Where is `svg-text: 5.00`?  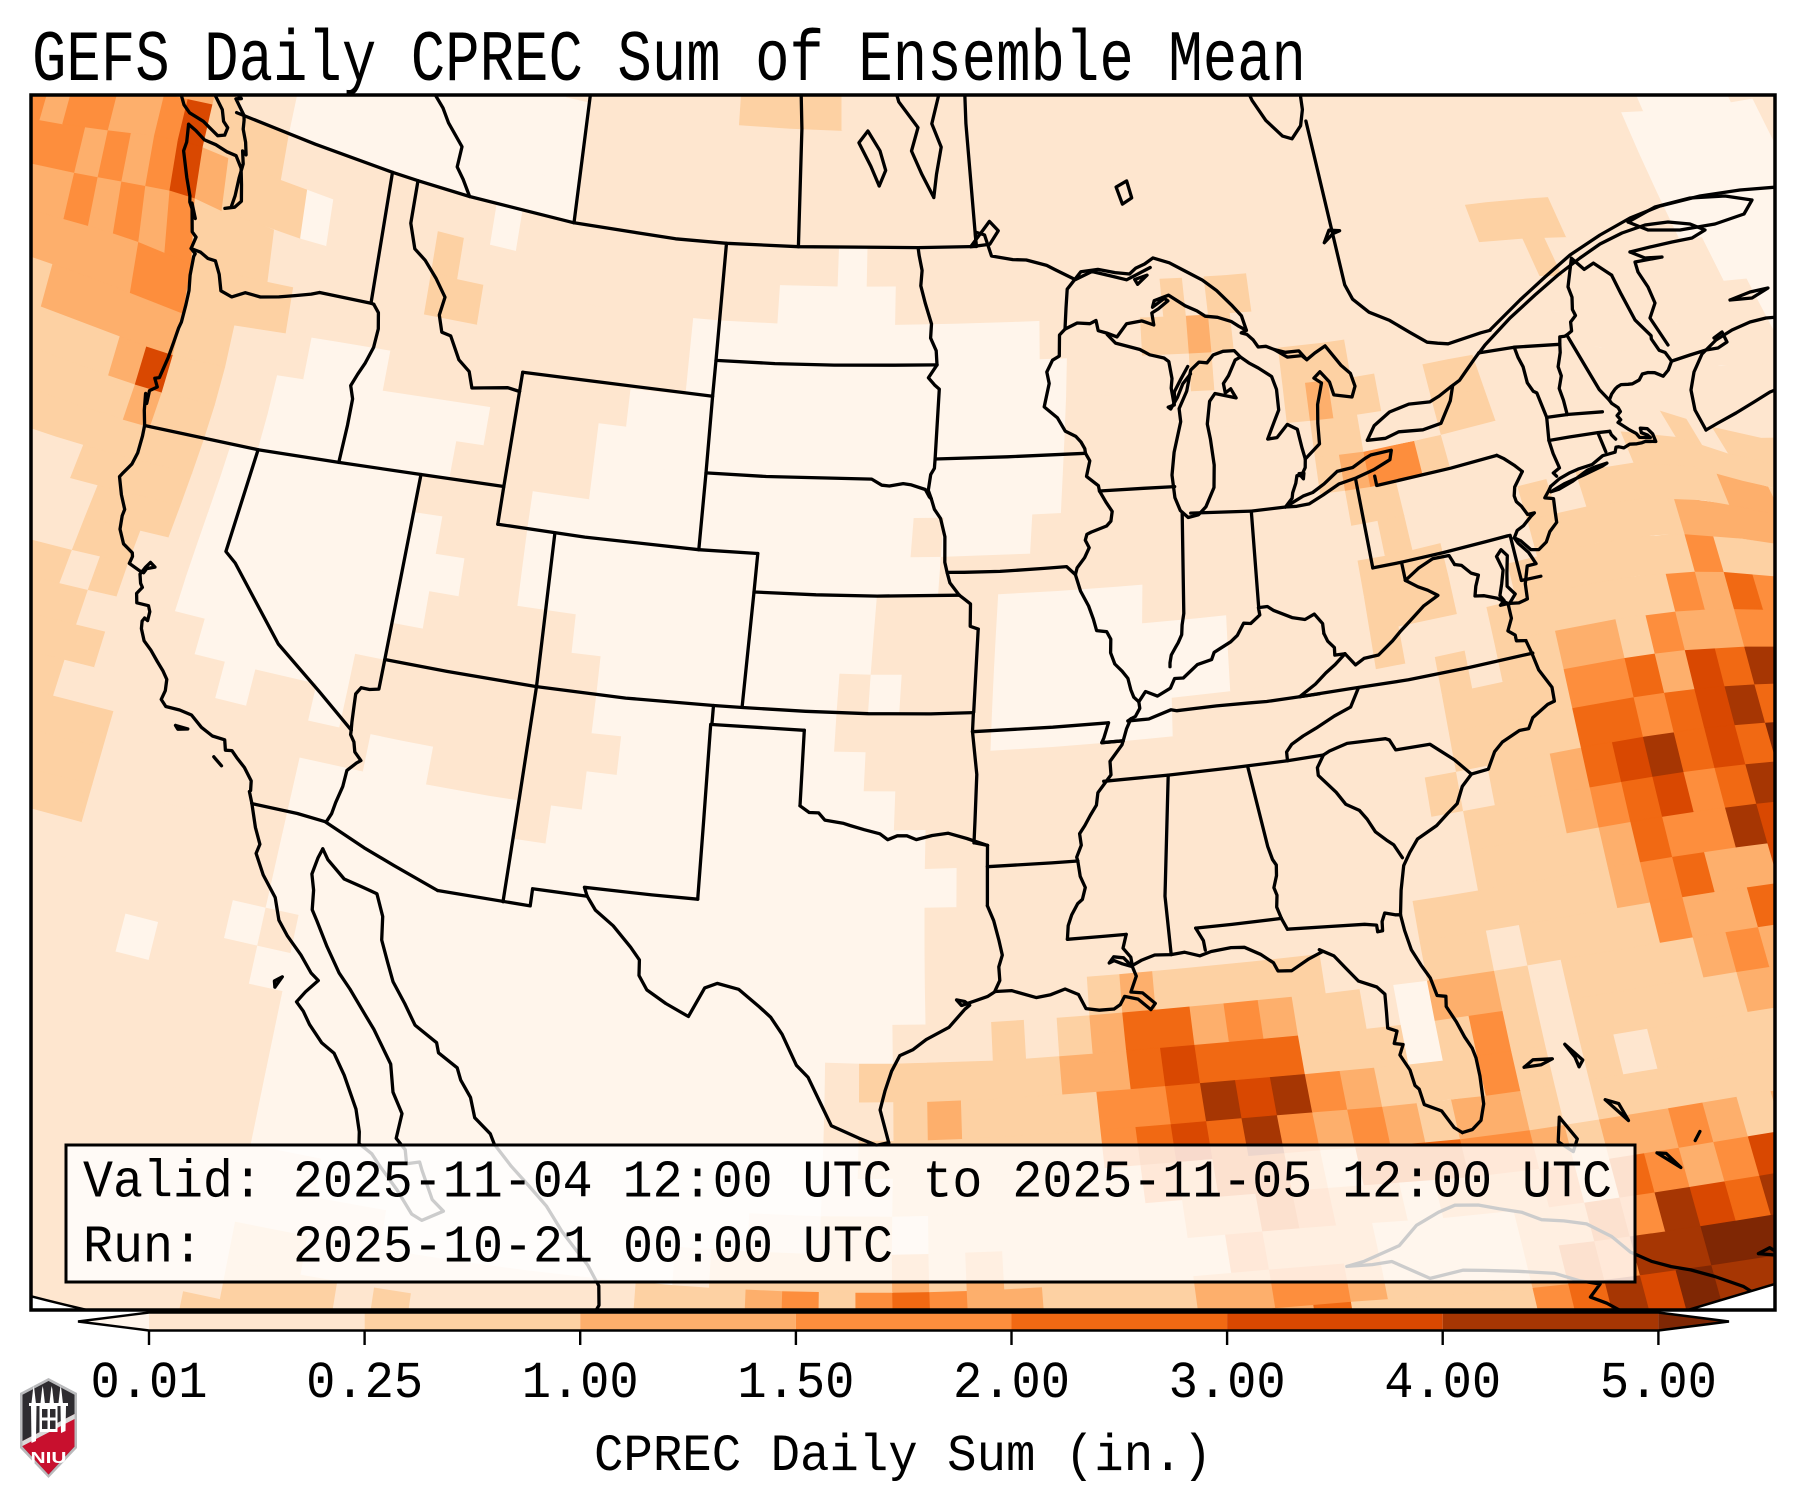 svg-text: 5.00 is located at coordinates (1658, 1383).